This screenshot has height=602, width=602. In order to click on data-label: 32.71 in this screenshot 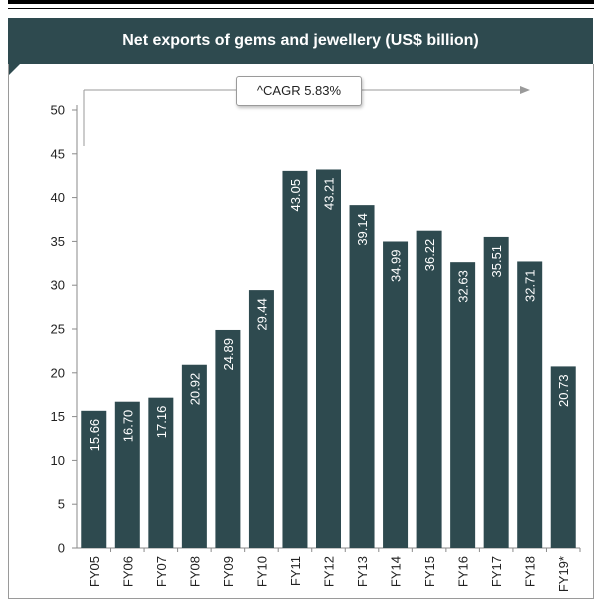, I will do `click(530, 285)`.